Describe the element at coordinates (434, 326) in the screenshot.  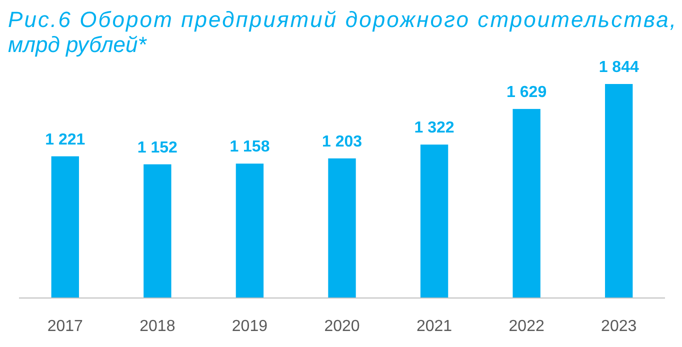
I see `x-tick-label: 2021` at that location.